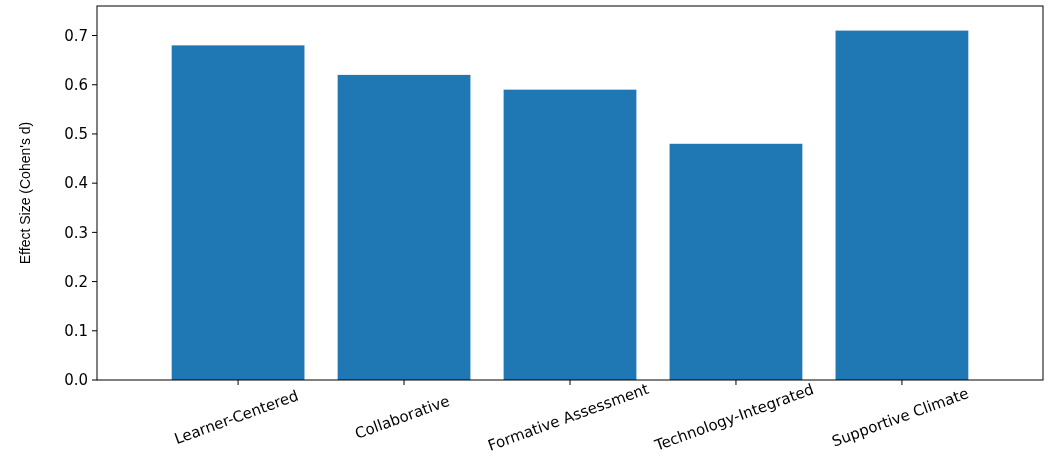 The image size is (1052, 475). What do you see at coordinates (25, 193) in the screenshot?
I see `y-axis-title: Effect Size (Cohen's d)` at bounding box center [25, 193].